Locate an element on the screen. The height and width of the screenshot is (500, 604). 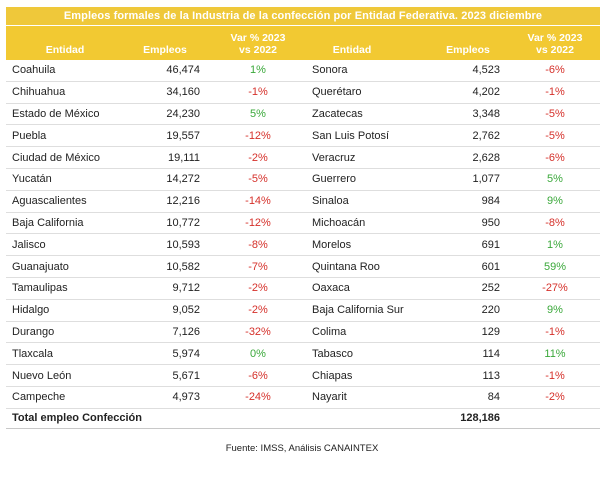
left-empleos: 7,126 is located at coordinates (173, 332).